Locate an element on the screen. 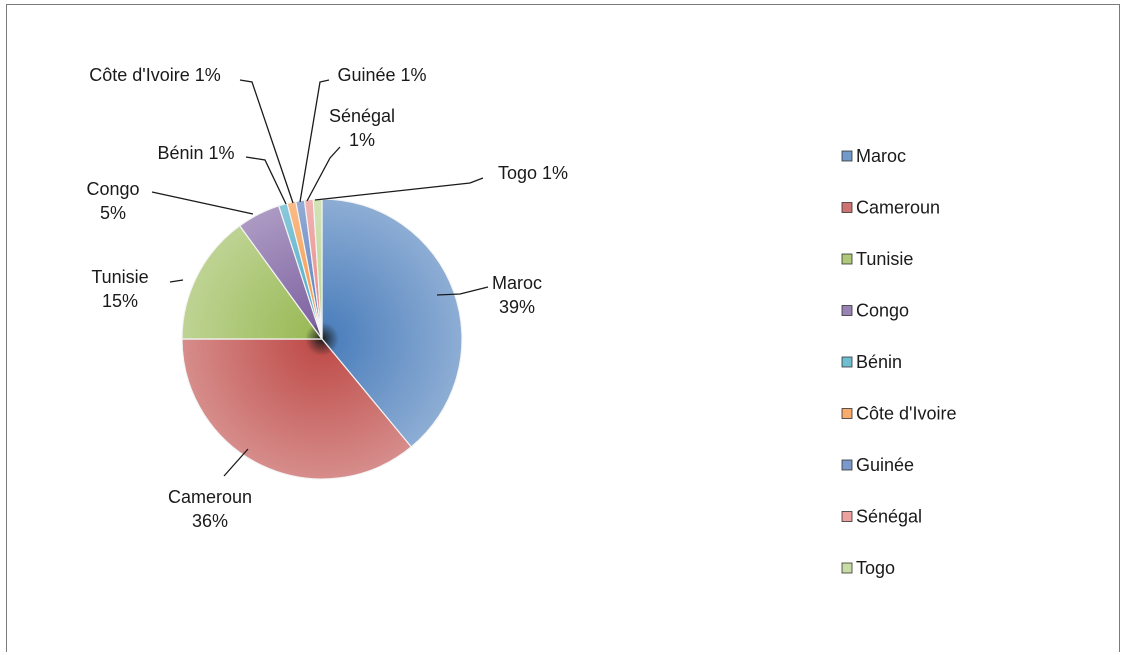 The image size is (1126, 655). slice-label-cote-d-ivoire: Côte d'Ivoire 1% is located at coordinates (155, 75).